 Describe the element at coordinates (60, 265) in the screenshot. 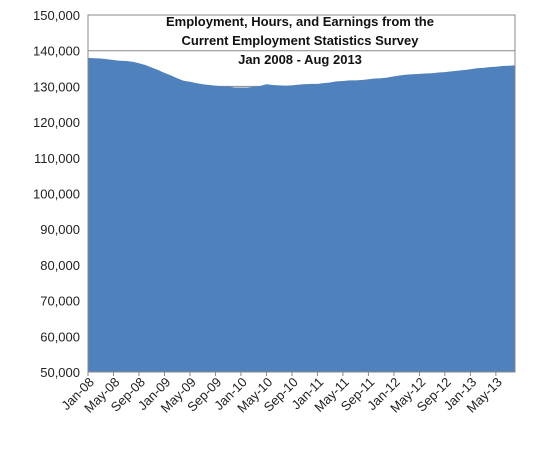

I see `y-tick-label: 80,000` at that location.